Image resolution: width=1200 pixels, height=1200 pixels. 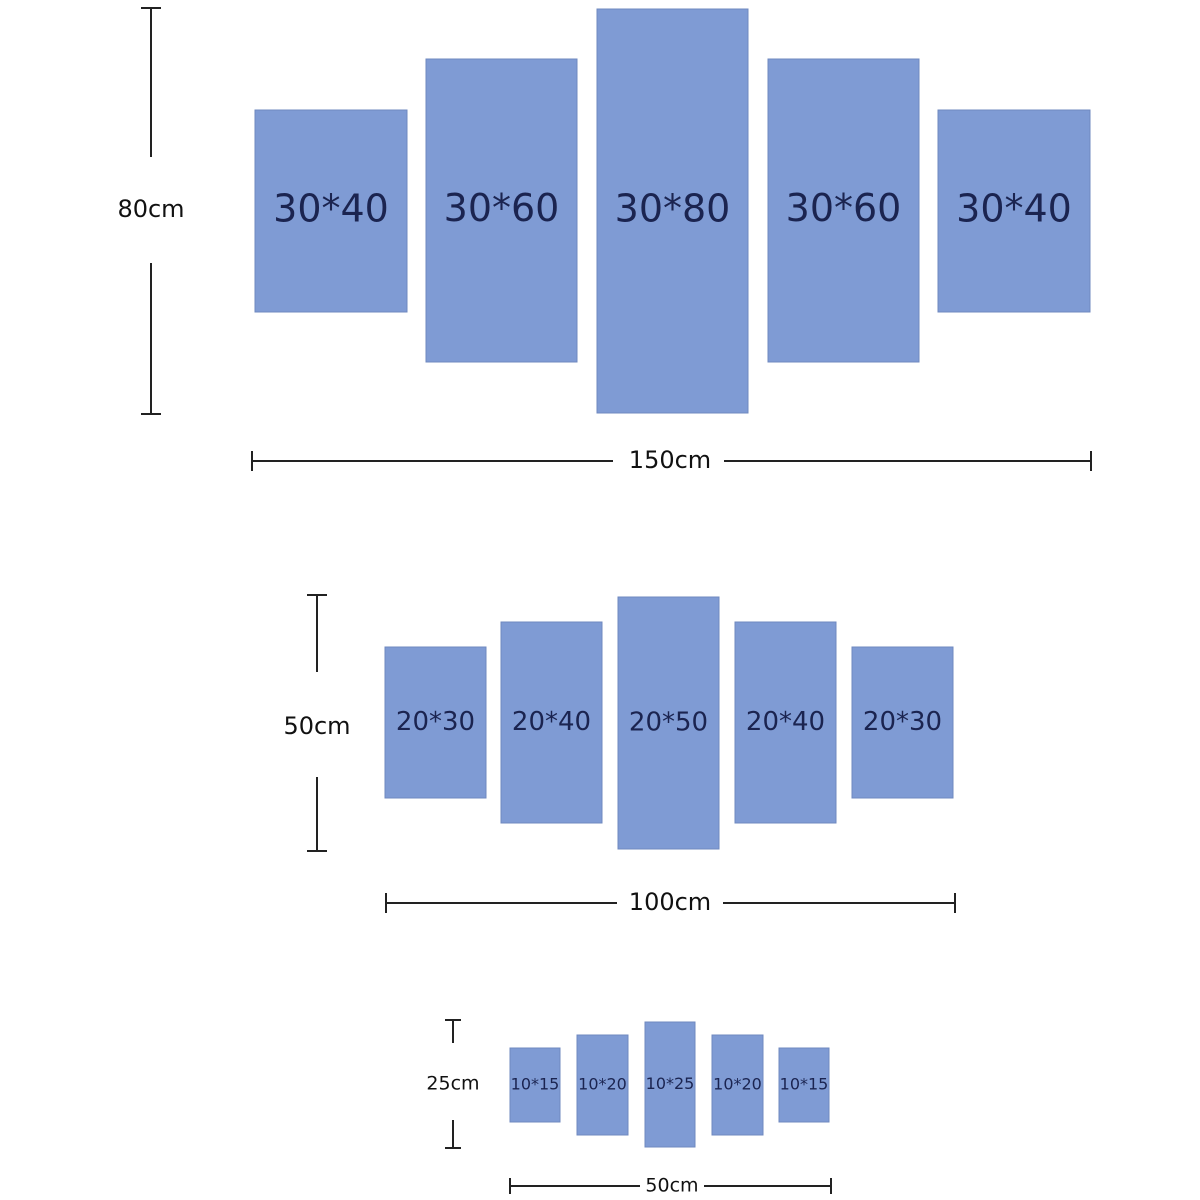 I want to click on panel-label: 30*80, so click(x=673, y=209).